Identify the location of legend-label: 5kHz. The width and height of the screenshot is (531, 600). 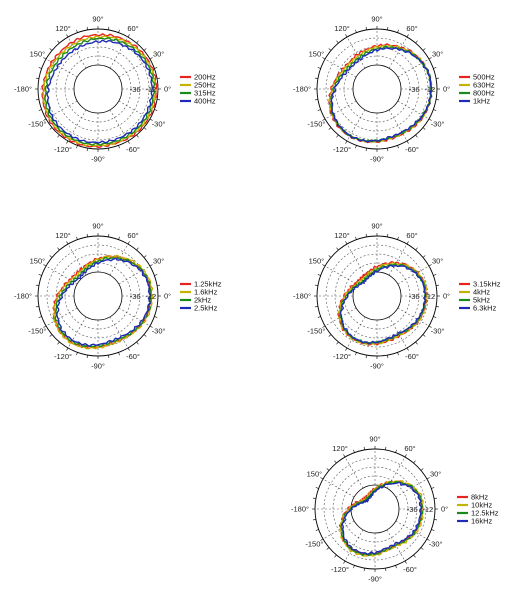
(481, 300).